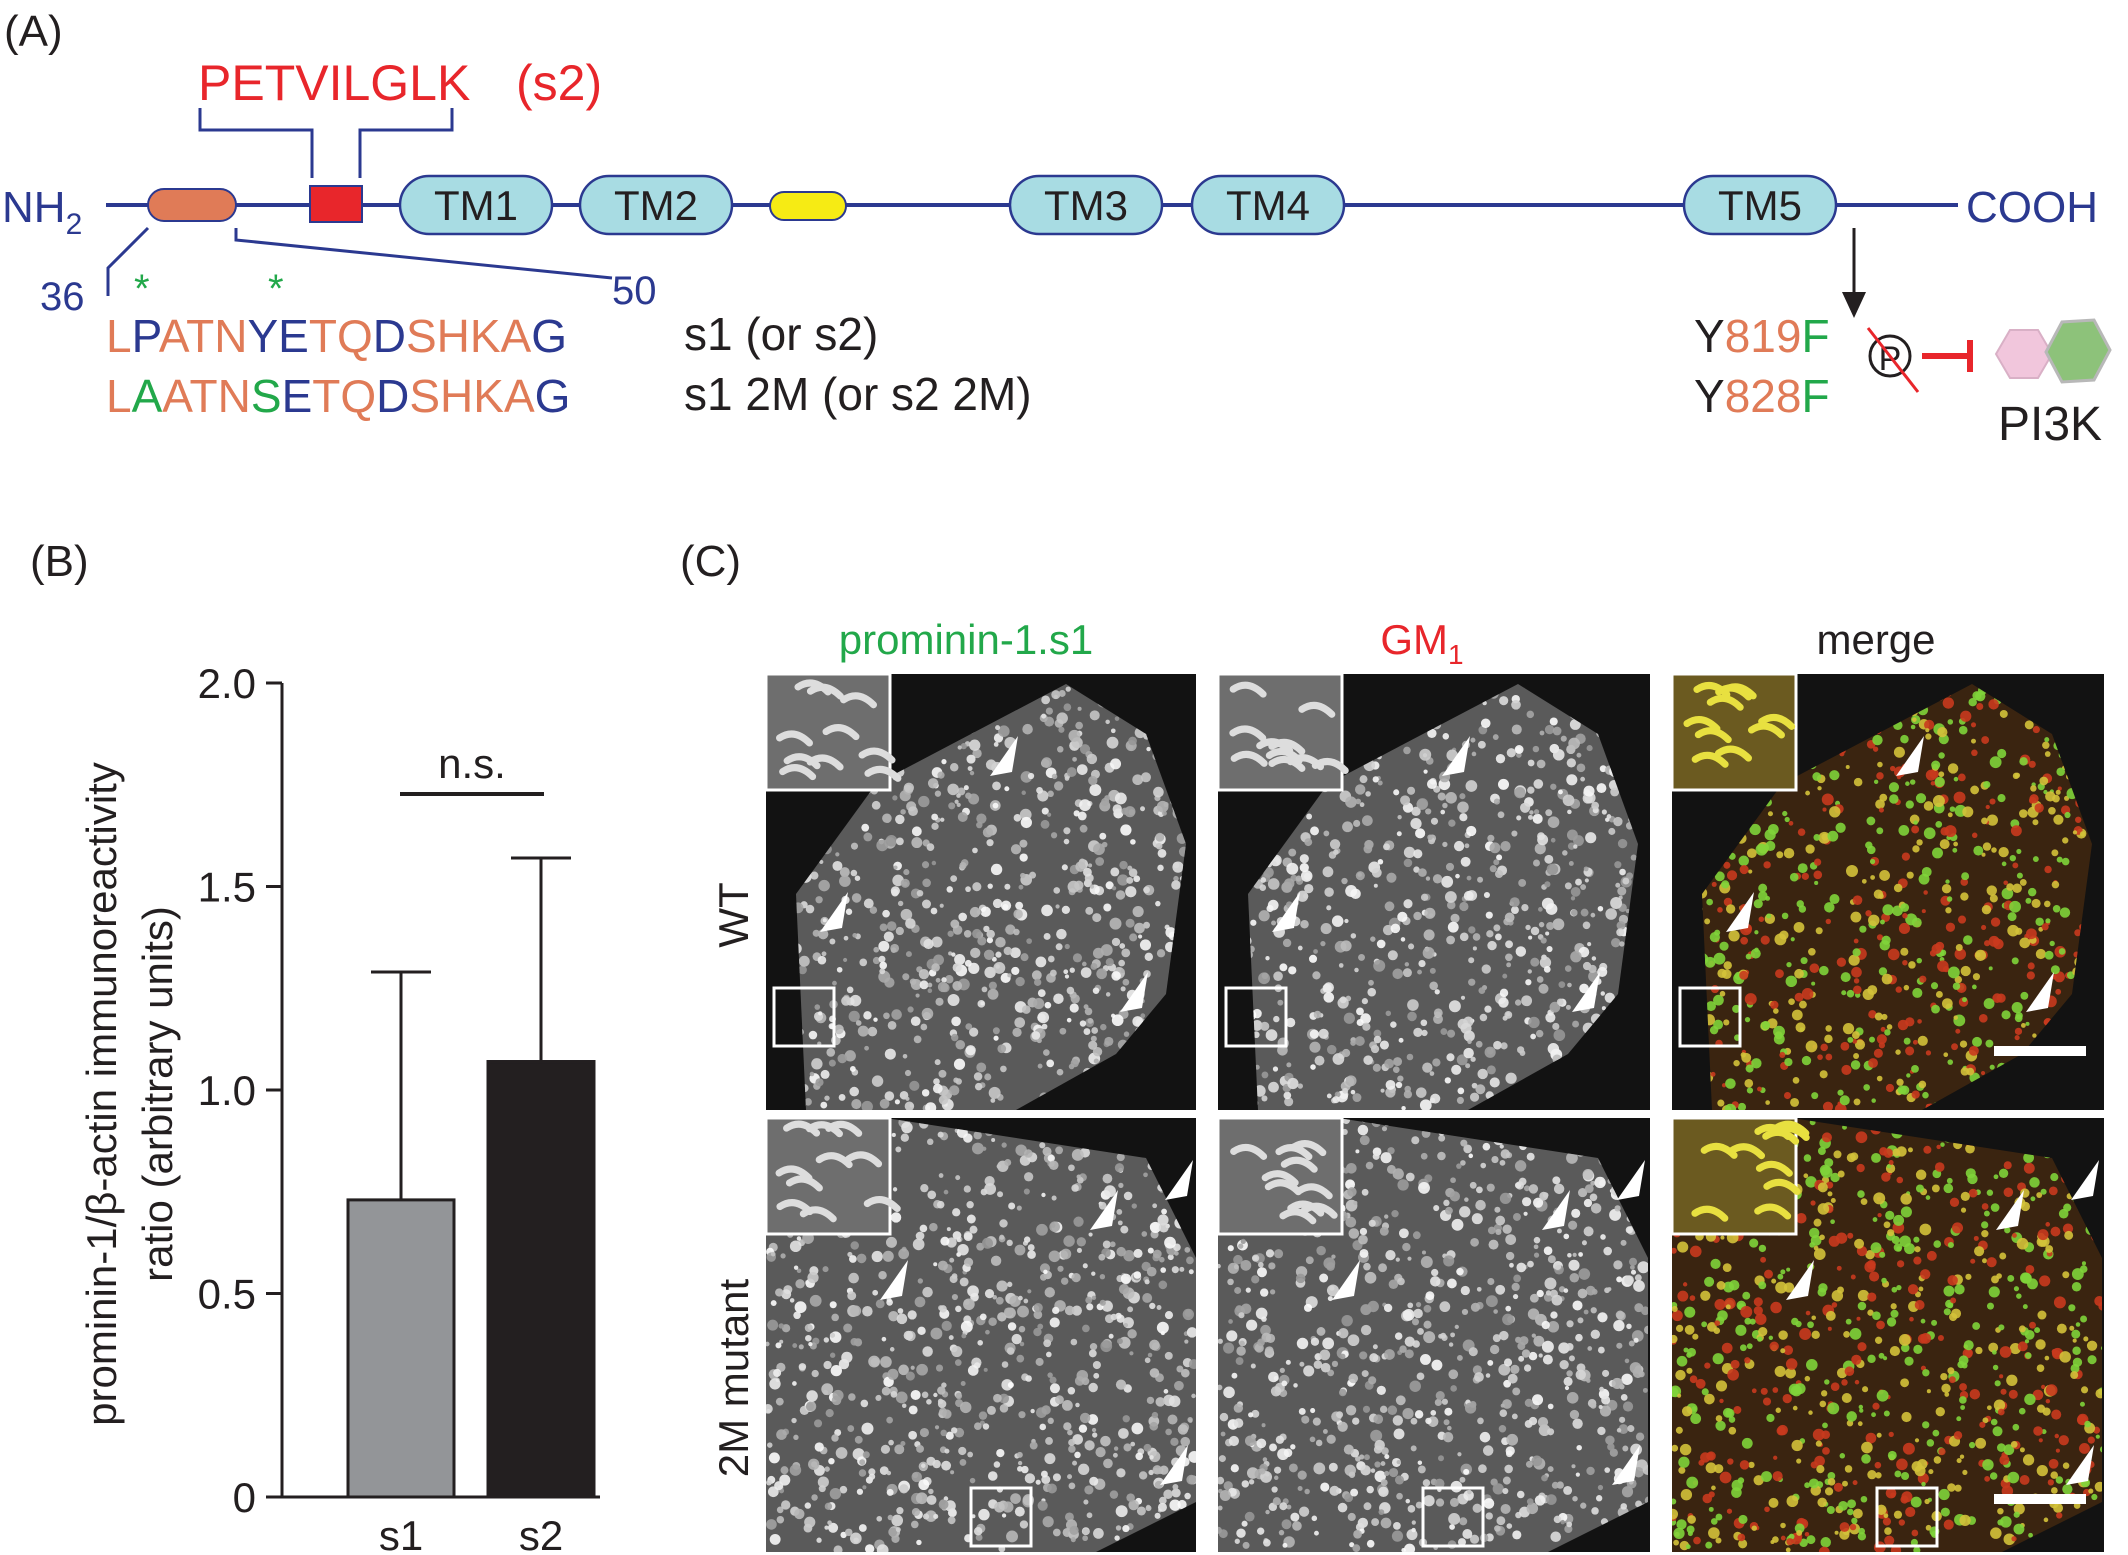 Image resolution: width=2128 pixels, height=1555 pixels. Describe the element at coordinates (1888, 1335) in the screenshot. I see `micrograph-2m-merge` at that location.